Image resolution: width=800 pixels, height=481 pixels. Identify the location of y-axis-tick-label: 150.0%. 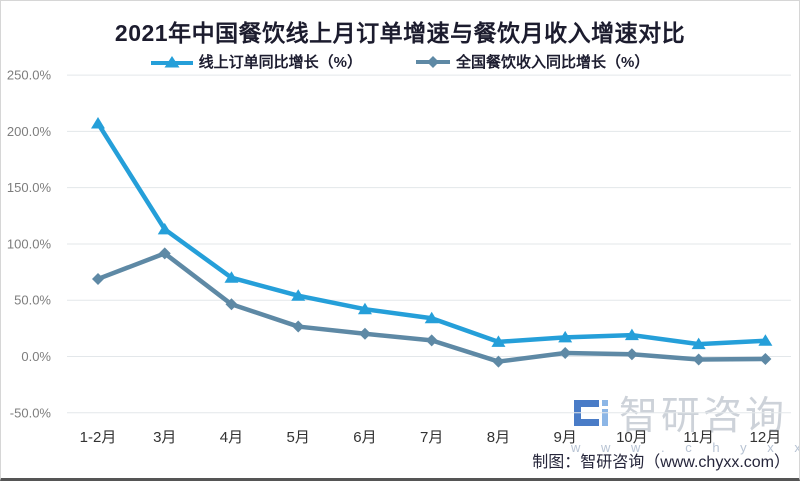
(29, 187).